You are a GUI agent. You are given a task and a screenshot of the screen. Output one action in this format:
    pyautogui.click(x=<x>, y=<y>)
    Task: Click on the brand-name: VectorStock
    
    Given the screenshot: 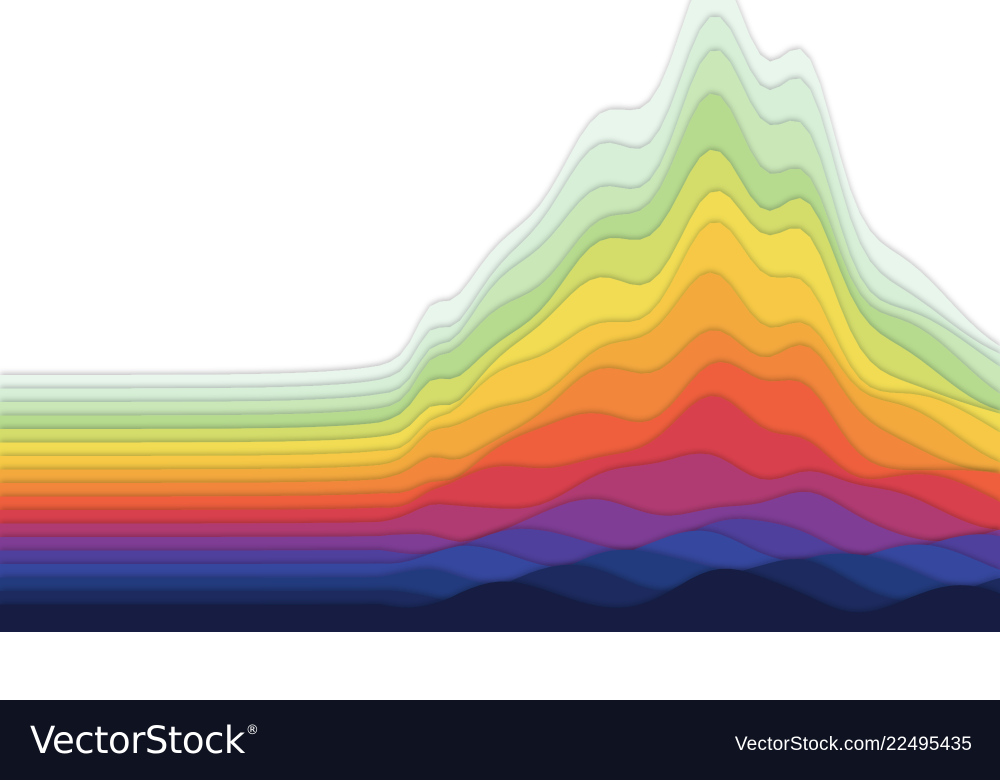 What is the action you would take?
    pyautogui.click(x=137, y=740)
    